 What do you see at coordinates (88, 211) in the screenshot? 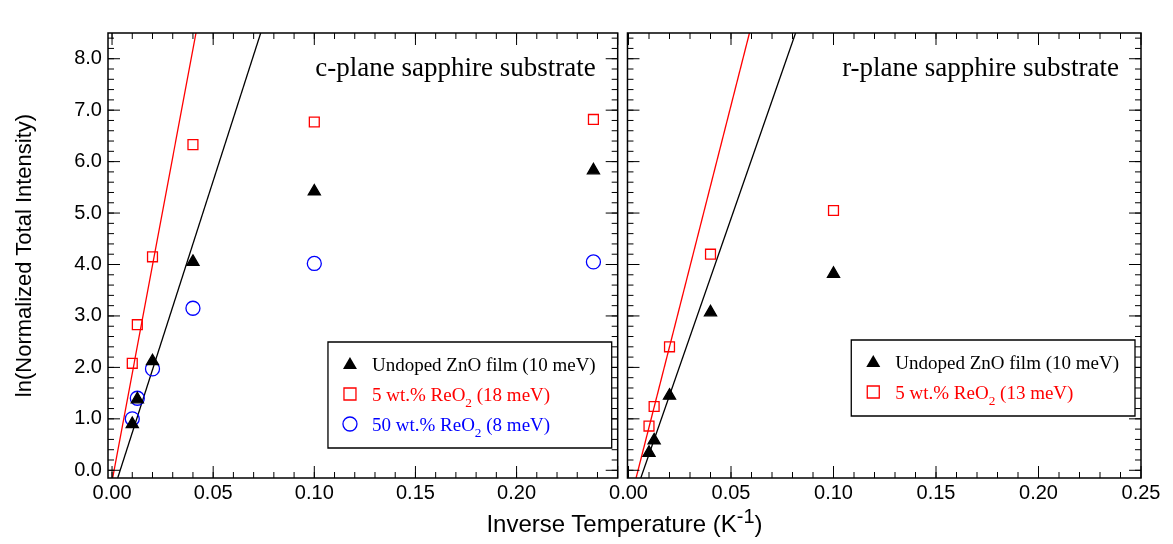
I see `y-tick-label: 5.0` at bounding box center [88, 211].